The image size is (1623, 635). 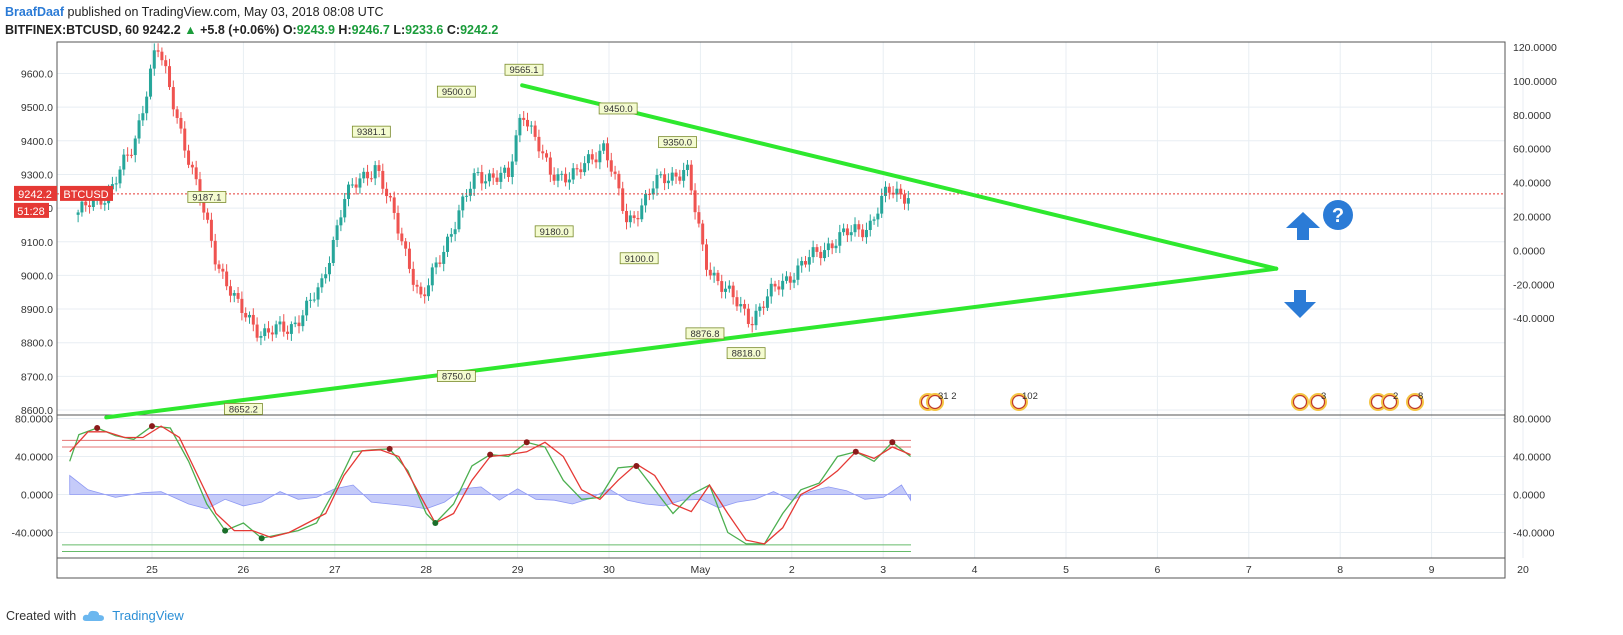 I want to click on pivot-label-box, so click(x=554, y=231).